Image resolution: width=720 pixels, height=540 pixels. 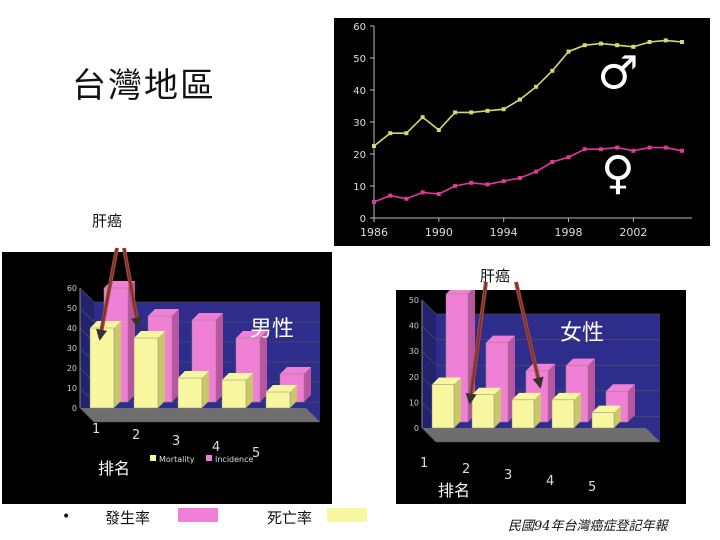 I want to click on x-tick-label: 1998, so click(x=569, y=232).